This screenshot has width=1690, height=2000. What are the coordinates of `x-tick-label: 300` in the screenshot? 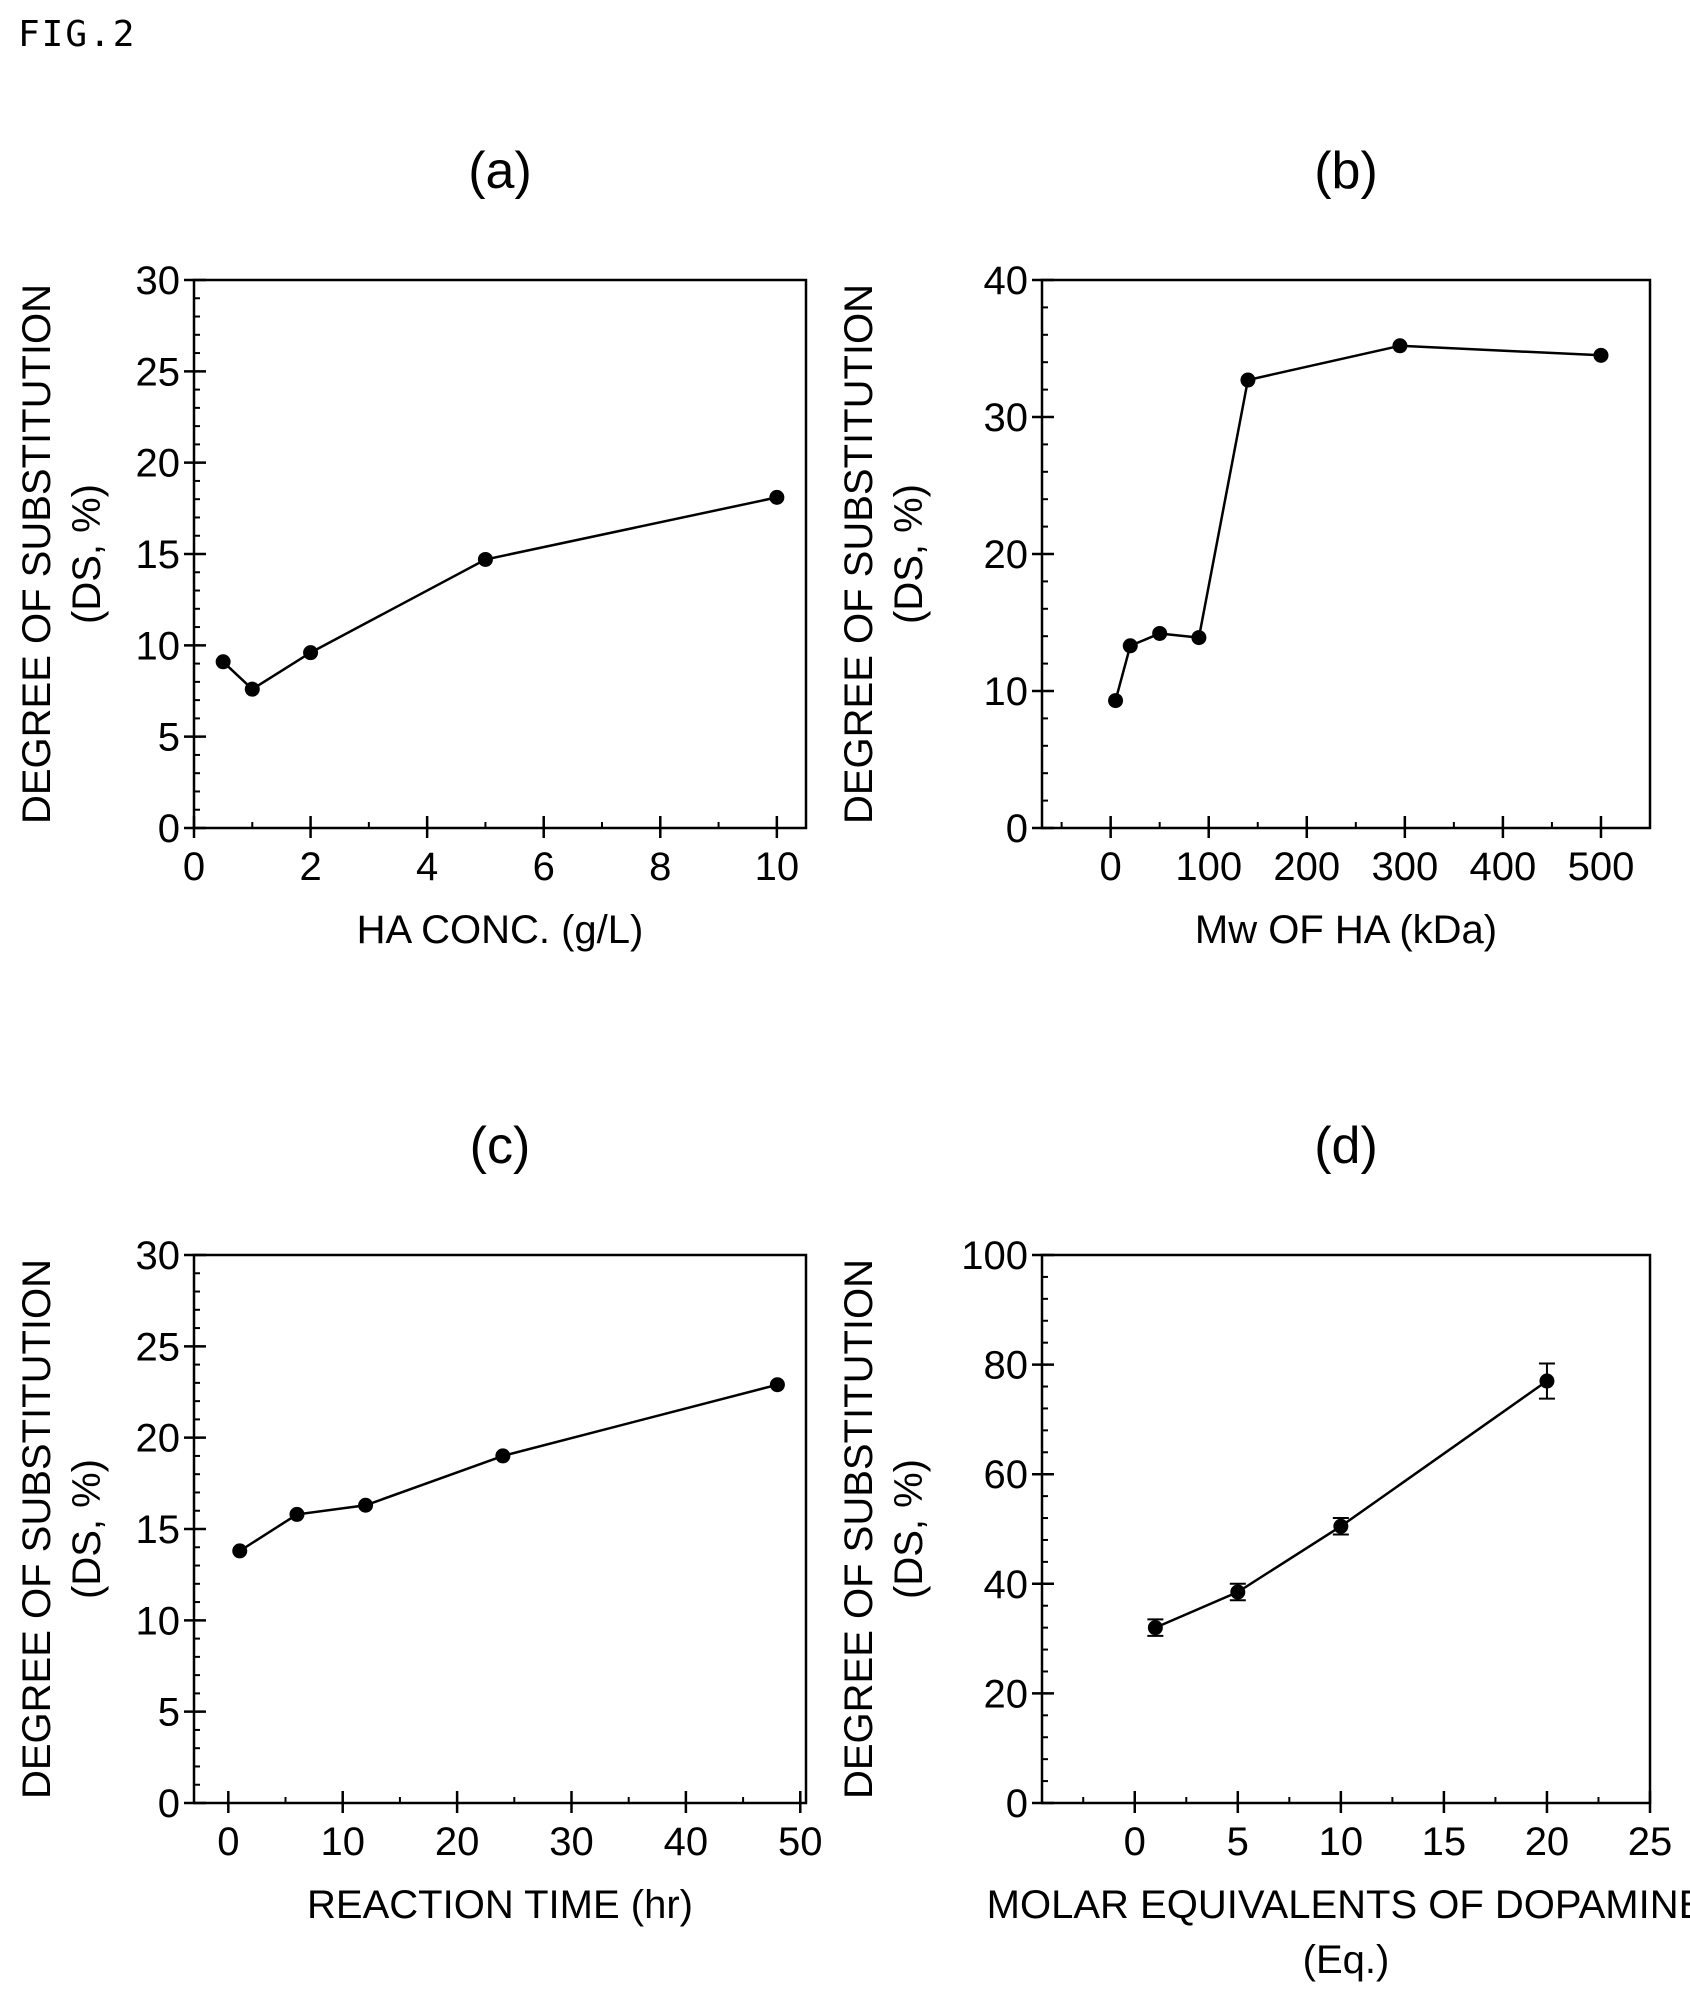 It's located at (1404, 867).